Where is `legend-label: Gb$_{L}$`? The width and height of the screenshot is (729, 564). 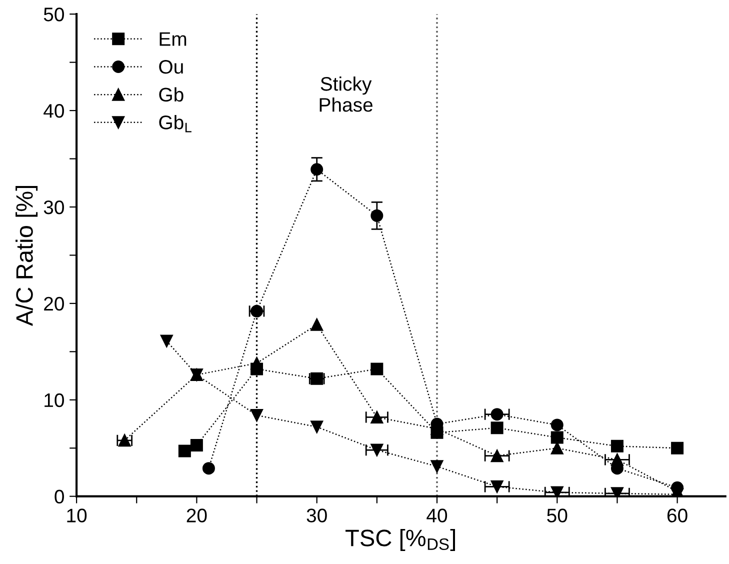
legend-label: Gb$_{L}$ is located at coordinates (175, 123).